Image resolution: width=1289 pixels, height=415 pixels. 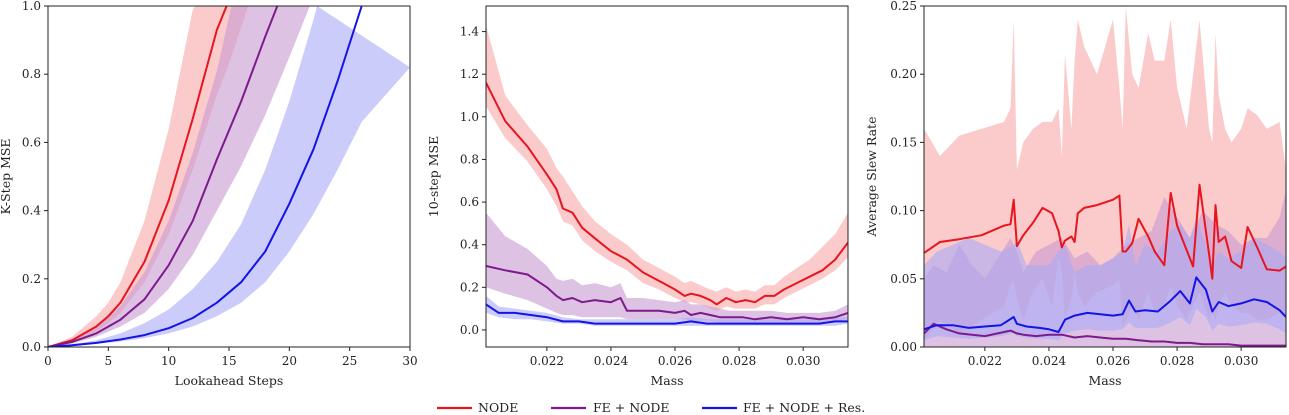 I want to click on x-tick-label: 10, so click(x=168, y=361).